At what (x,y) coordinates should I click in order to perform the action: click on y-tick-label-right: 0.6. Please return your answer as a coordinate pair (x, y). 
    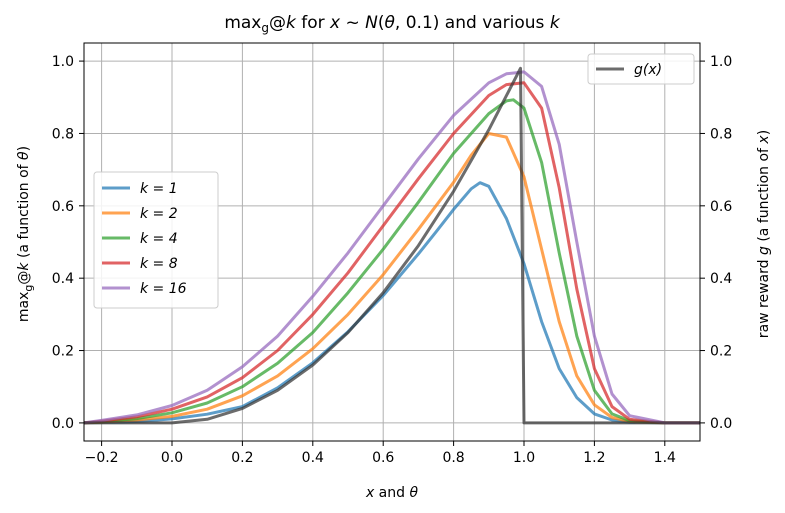
    Looking at the image, I should click on (721, 207).